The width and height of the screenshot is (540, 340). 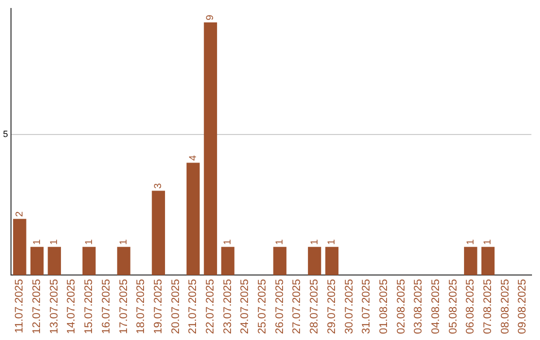 I want to click on x-tick-label: 18.07.2025, so click(x=141, y=306).